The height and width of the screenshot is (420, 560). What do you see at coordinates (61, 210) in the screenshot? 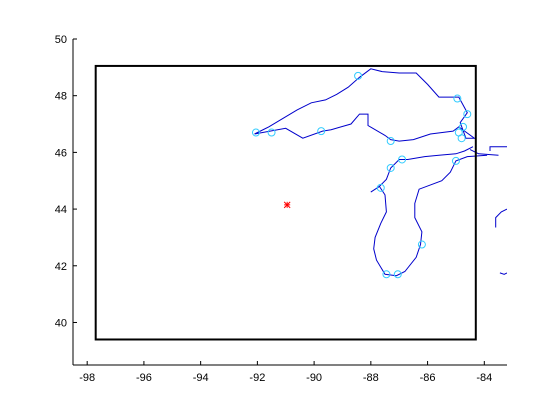
I see `y-tick-label: 44` at bounding box center [61, 210].